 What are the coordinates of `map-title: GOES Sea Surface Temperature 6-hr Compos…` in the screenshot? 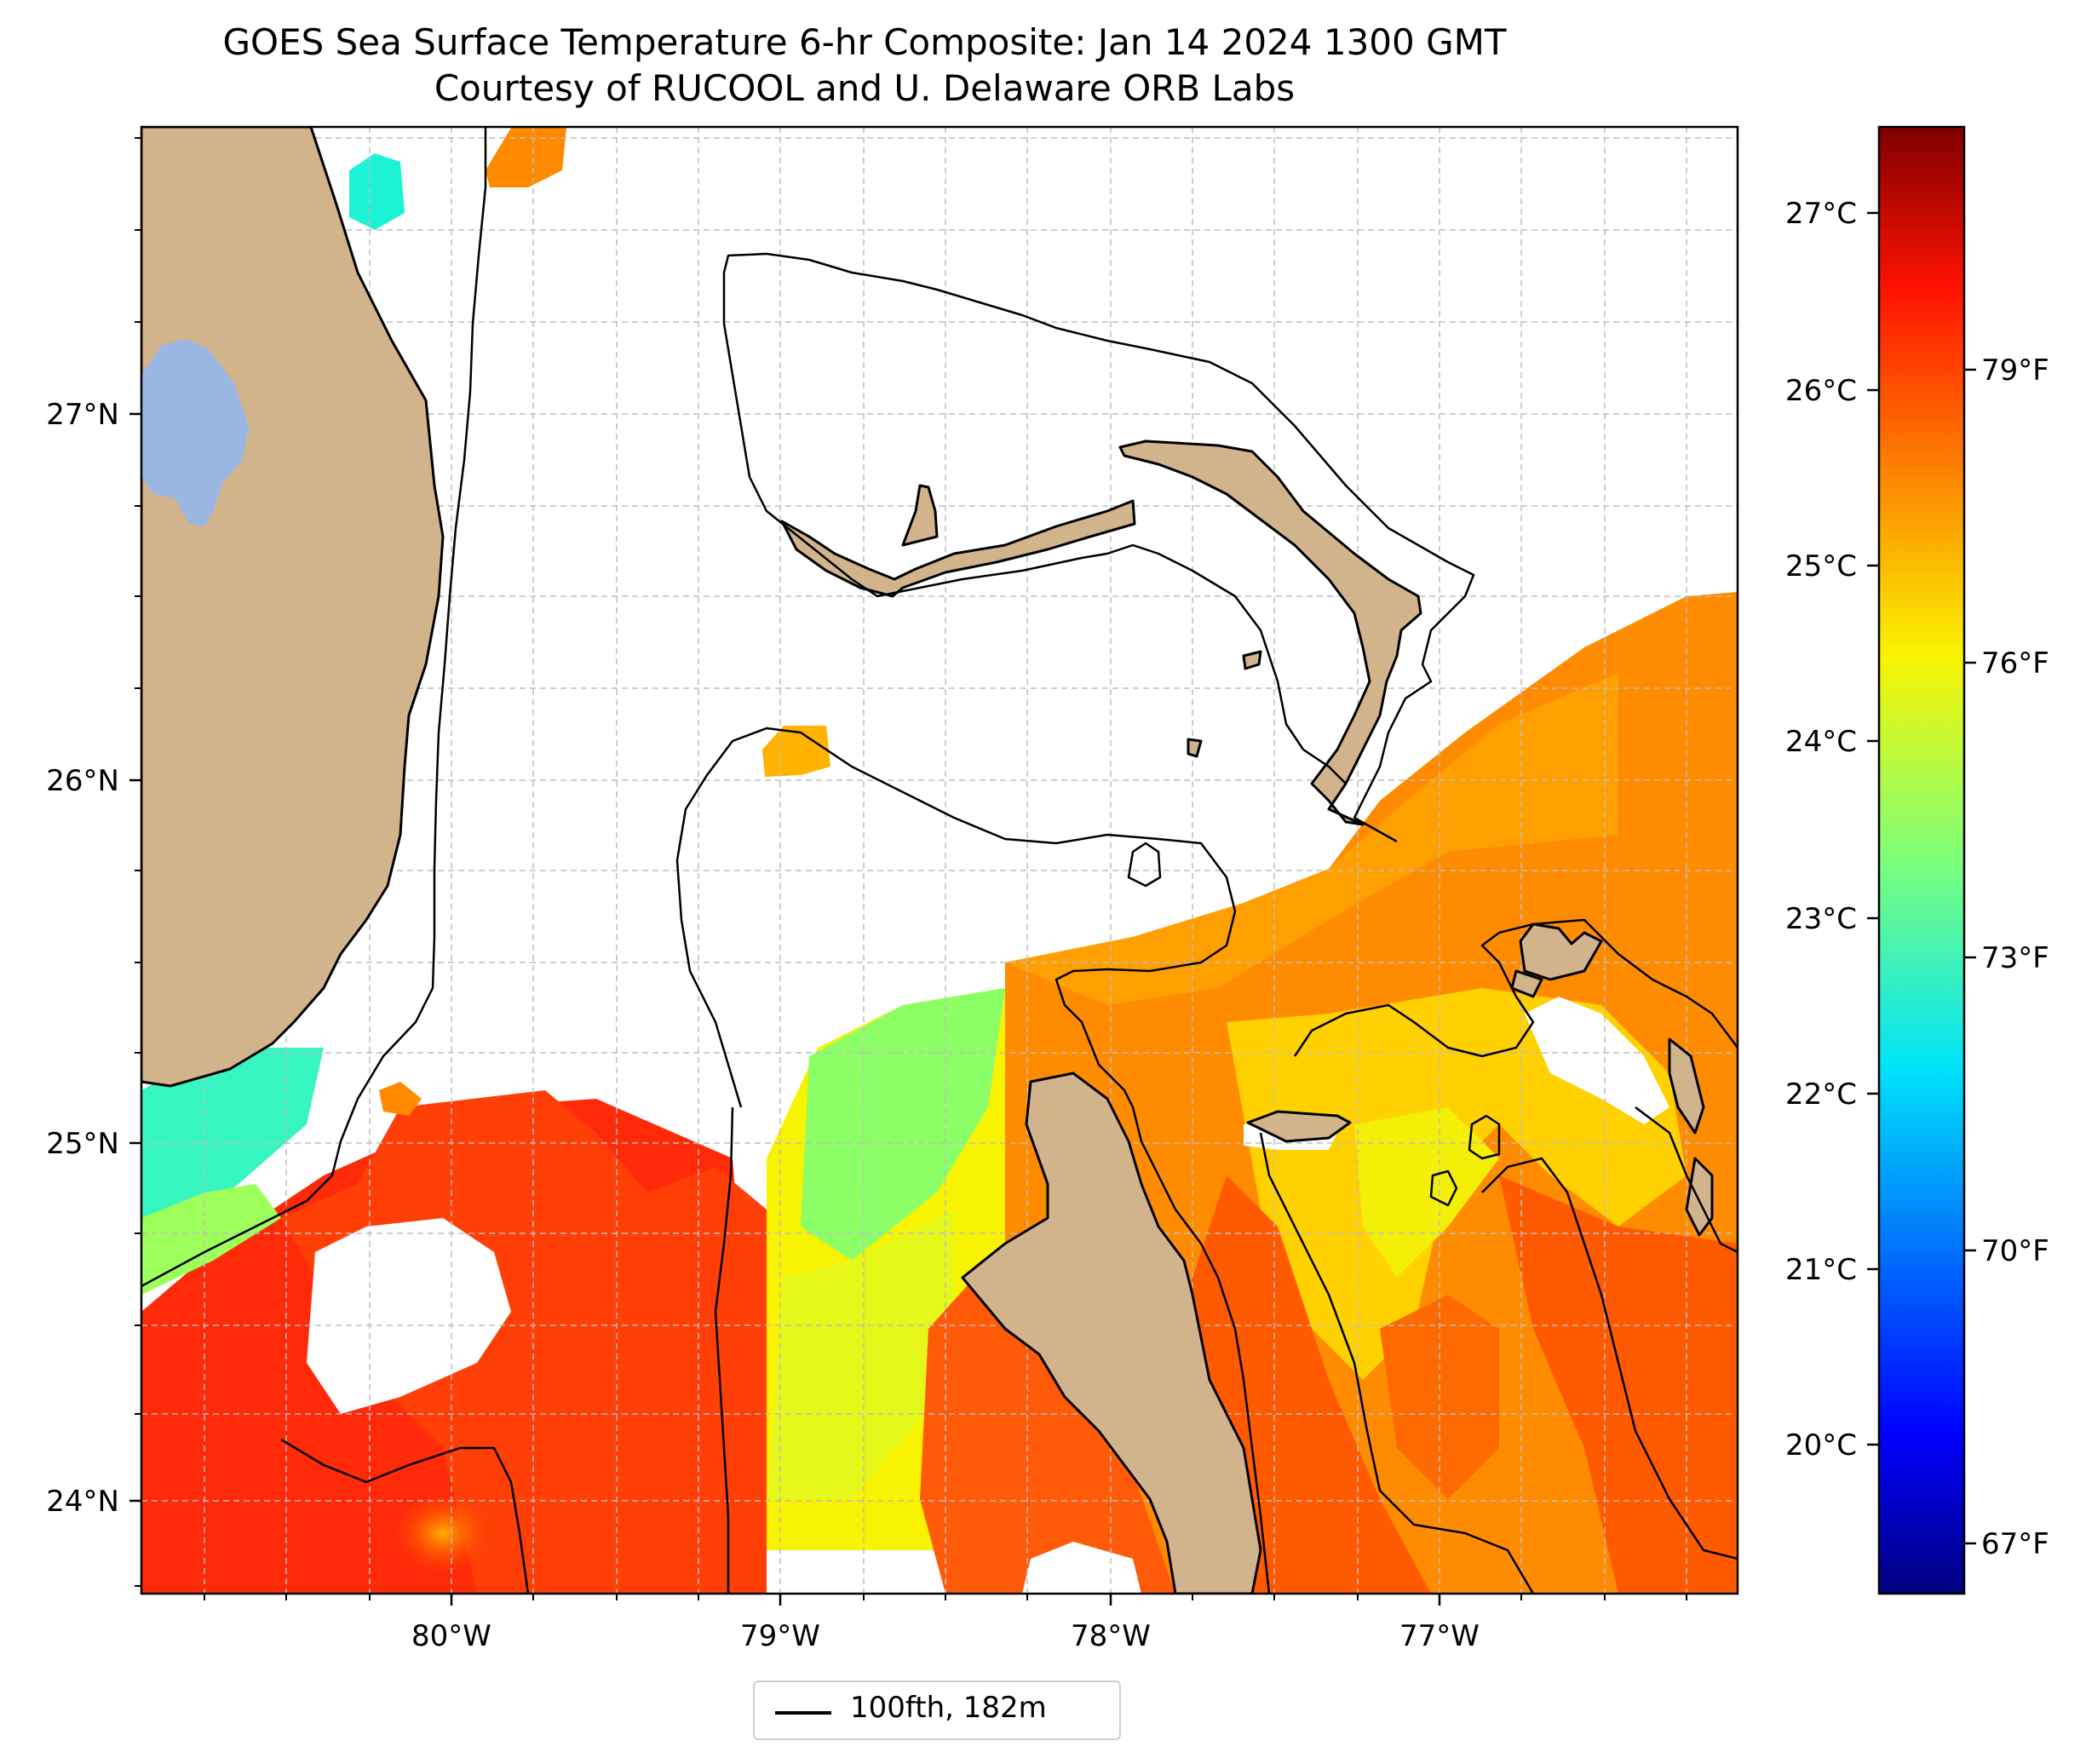 It's located at (864, 42).